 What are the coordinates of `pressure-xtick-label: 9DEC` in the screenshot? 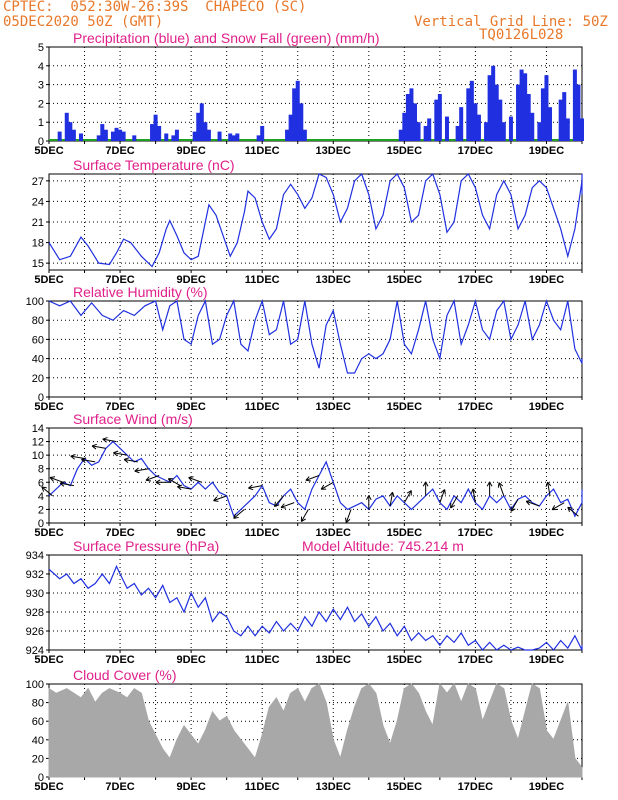 It's located at (190, 660).